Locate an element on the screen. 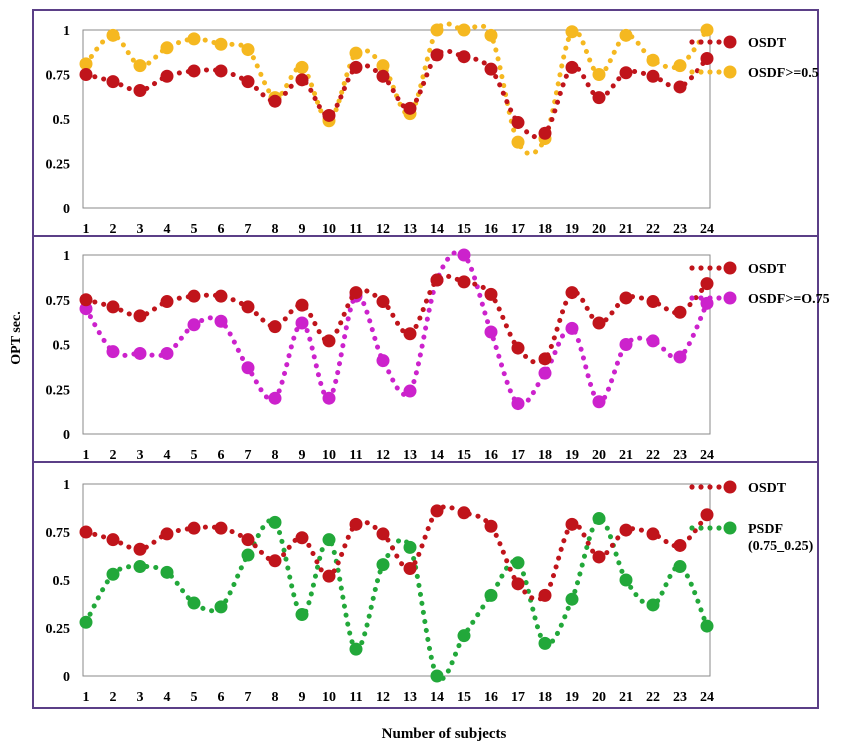 The height and width of the screenshot is (742, 852). legend-label: PSDF (0.75_0.25) is located at coordinates (781, 538).